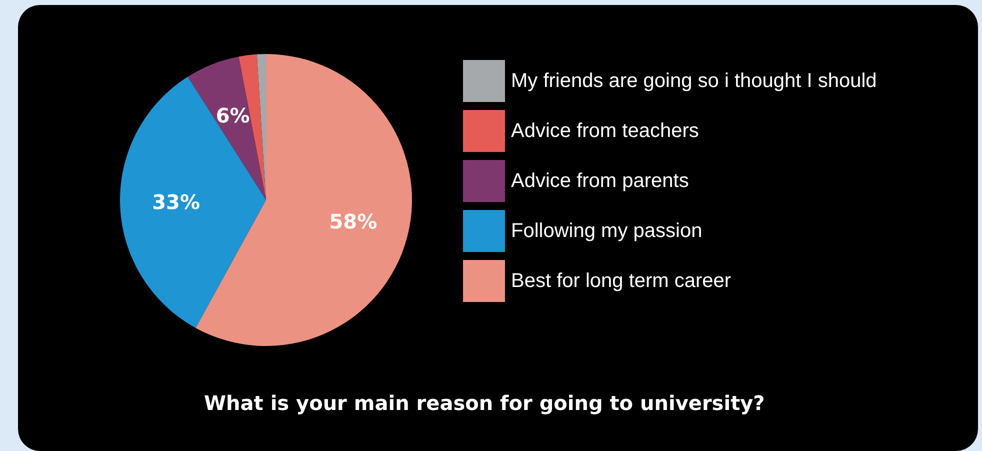 This screenshot has width=982, height=451. I want to click on text: What is your main reason for going to university?, so click(484, 403).